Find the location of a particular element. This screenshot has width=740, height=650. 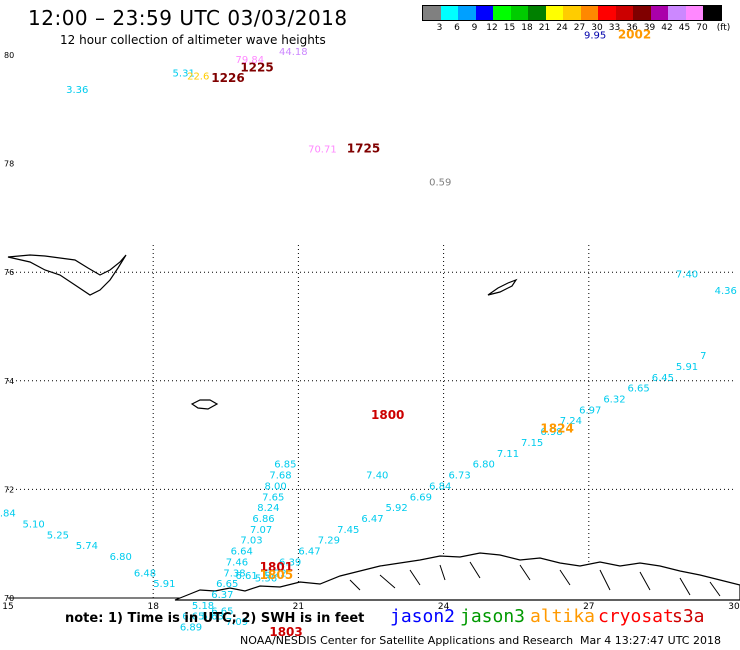

pass-time-label: 1800 is located at coordinates (387, 415).